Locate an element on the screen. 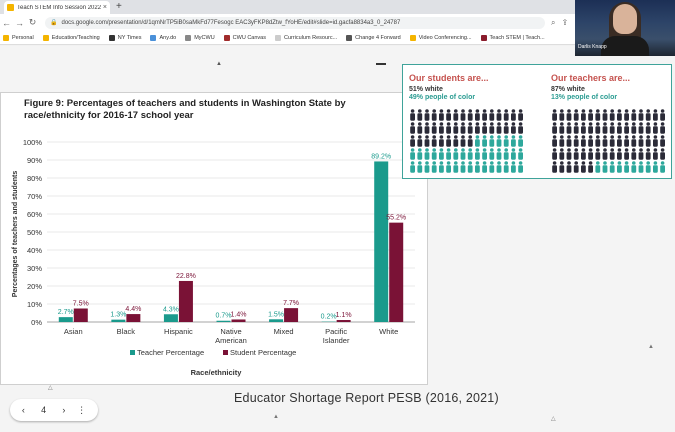  slide-decoration-triangle-icon: ▲ is located at coordinates (219, 64).